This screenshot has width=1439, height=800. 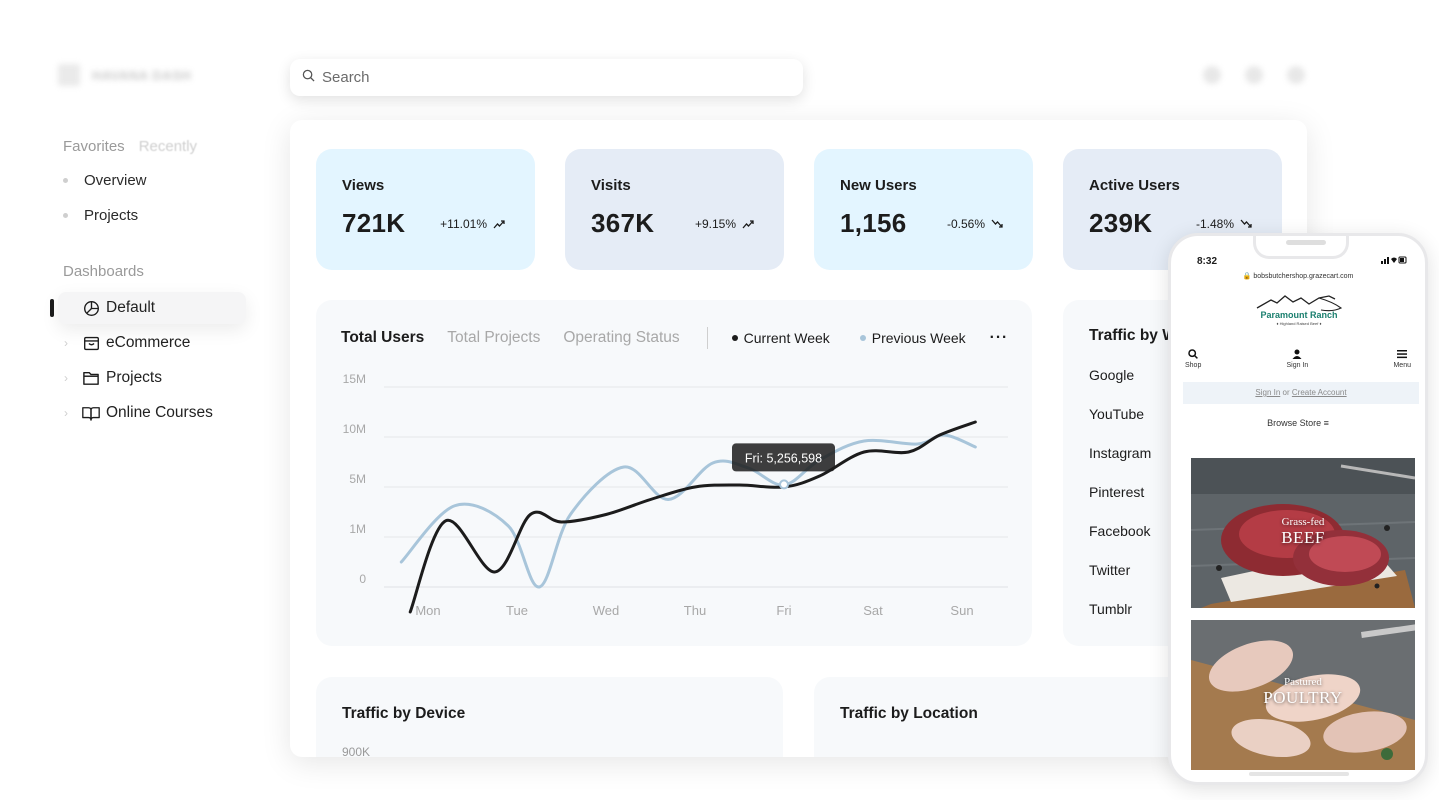 What do you see at coordinates (783, 610) in the screenshot?
I see `x-tick-label: Fri` at bounding box center [783, 610].